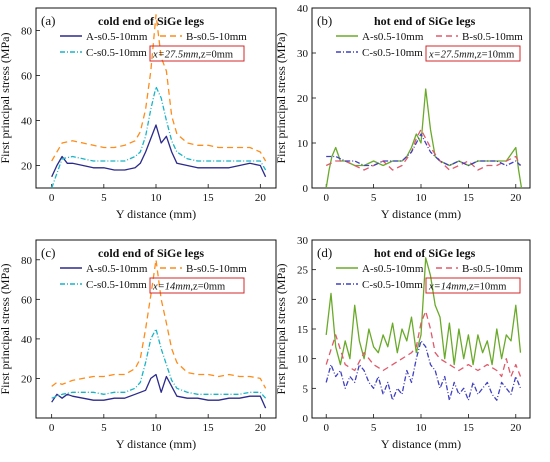  Describe the element at coordinates (48, 252) in the screenshot. I see `panel-label: (c)` at that location.